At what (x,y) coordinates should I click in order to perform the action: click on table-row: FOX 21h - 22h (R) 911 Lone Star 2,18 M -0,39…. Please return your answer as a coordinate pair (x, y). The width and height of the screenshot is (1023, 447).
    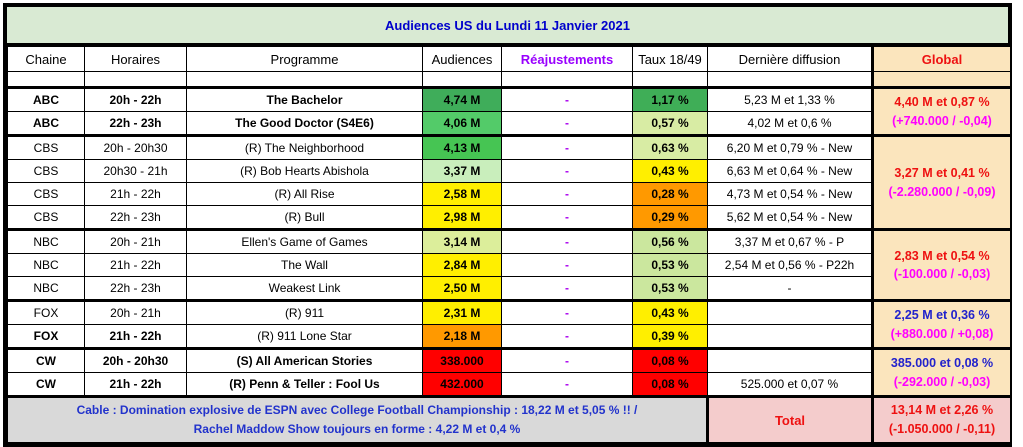
    Looking at the image, I should click on (509, 336).